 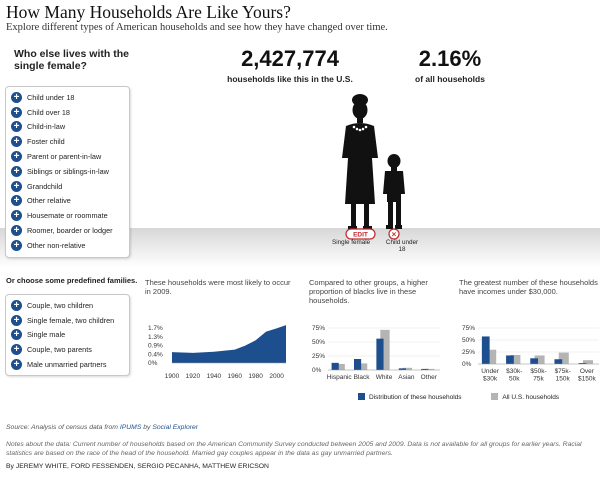 I want to click on y-tick-label: 25%, so click(x=318, y=356).